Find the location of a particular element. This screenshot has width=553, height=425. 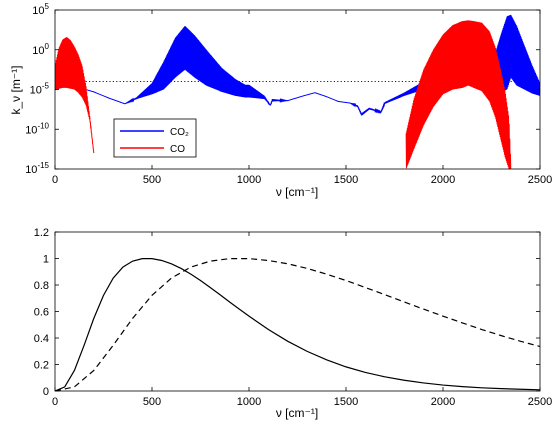

legend-box is located at coordinates (155, 138).